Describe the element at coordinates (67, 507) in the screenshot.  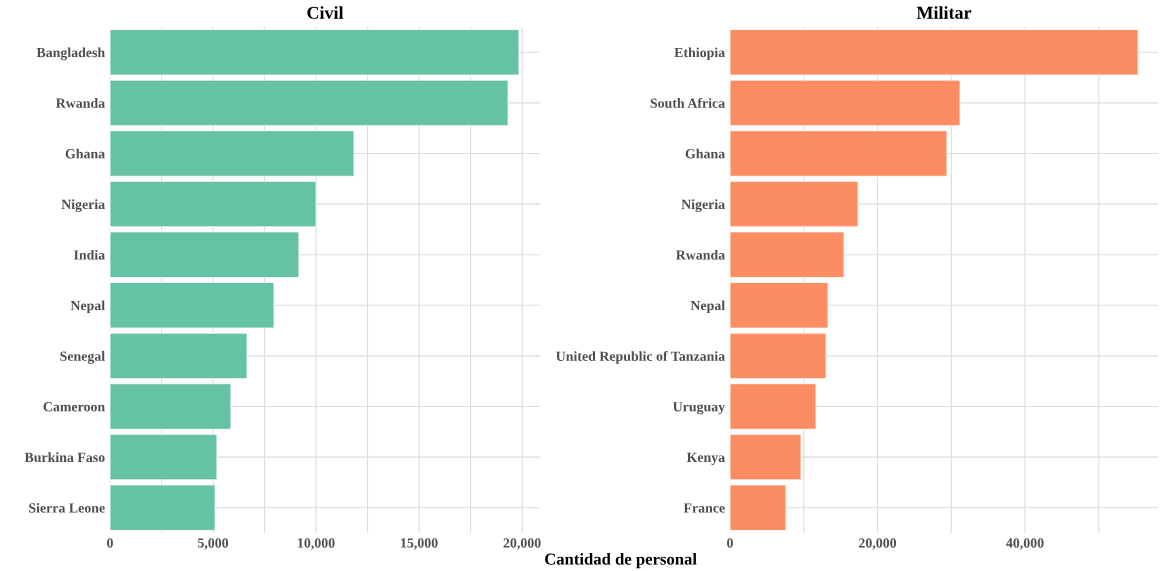
I see `y-tick-label: Sierra Leone` at that location.